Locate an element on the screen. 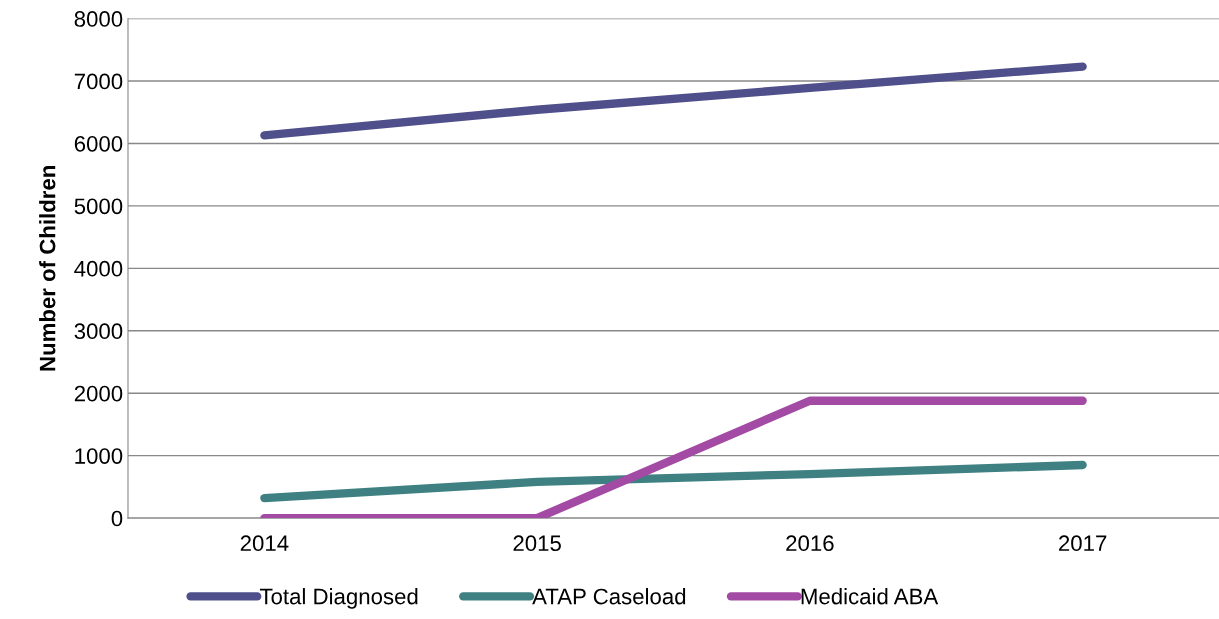 This screenshot has height=619, width=1219. y-tick-label: 1000 is located at coordinates (99, 456).